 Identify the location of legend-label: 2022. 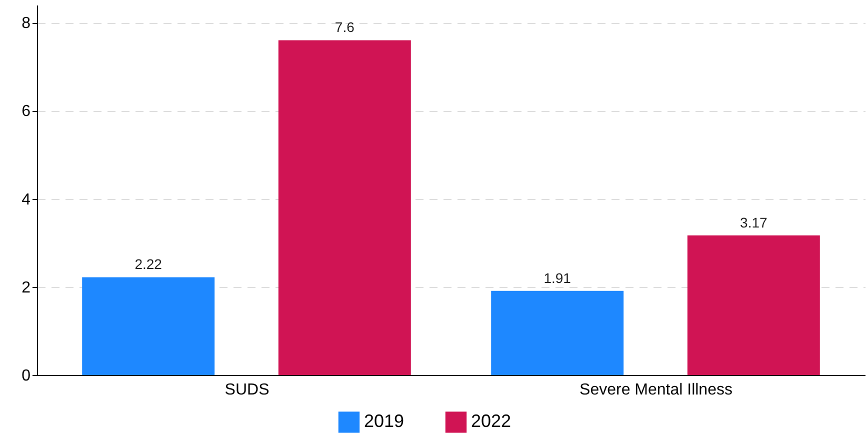
(491, 421).